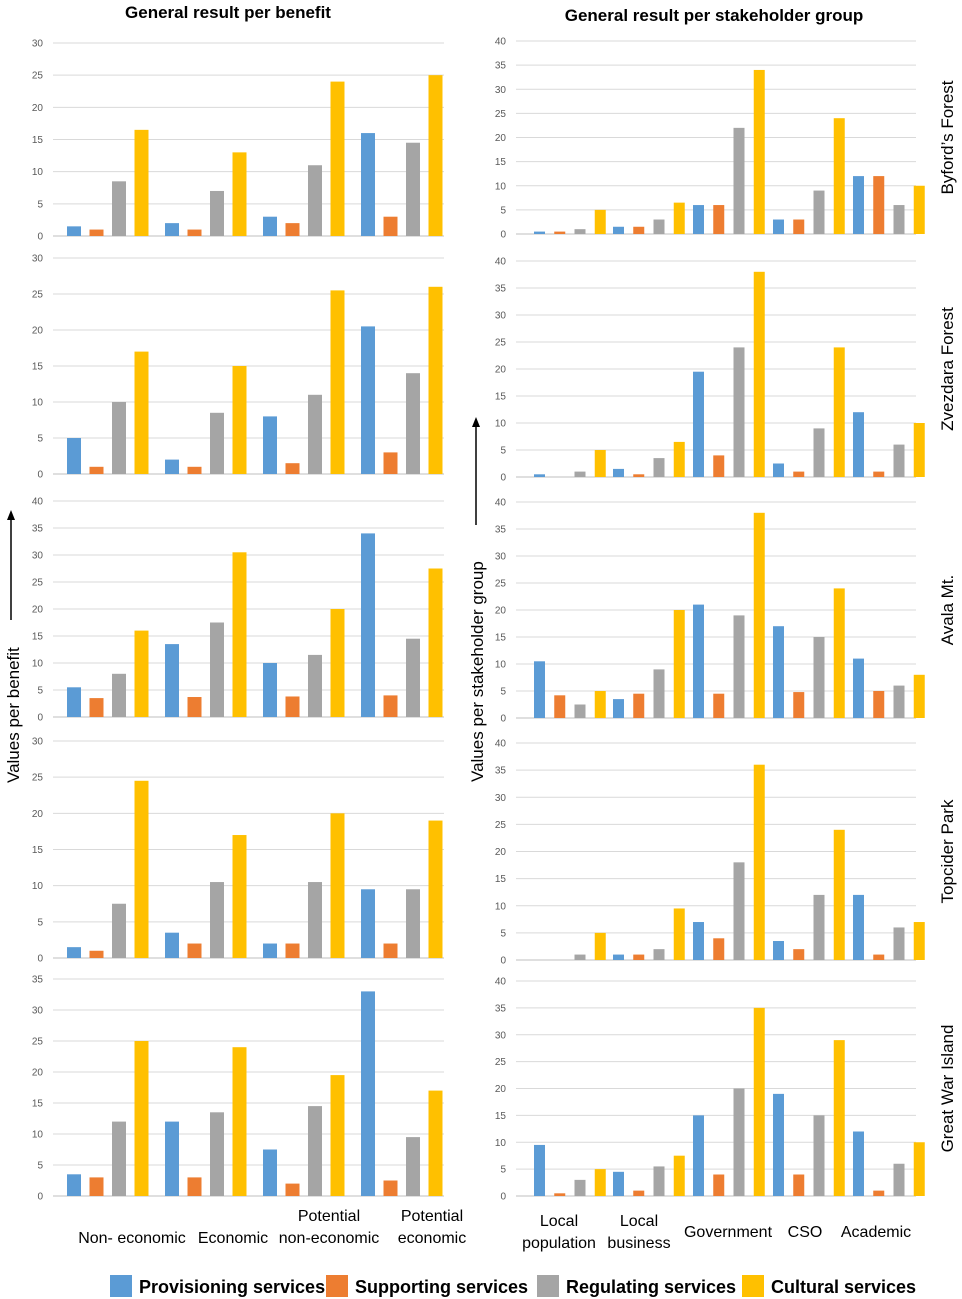  Describe the element at coordinates (329, 1227) in the screenshot. I see `left-category-label: Potential non-economic` at that location.